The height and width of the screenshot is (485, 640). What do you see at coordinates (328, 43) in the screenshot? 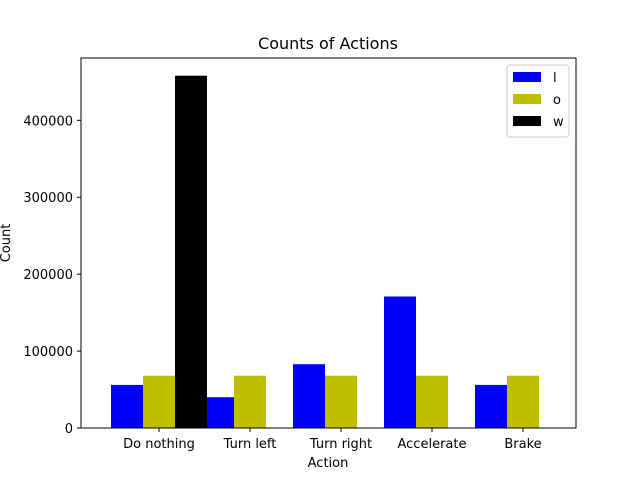
I see `chart-title: Counts of Actions` at bounding box center [328, 43].